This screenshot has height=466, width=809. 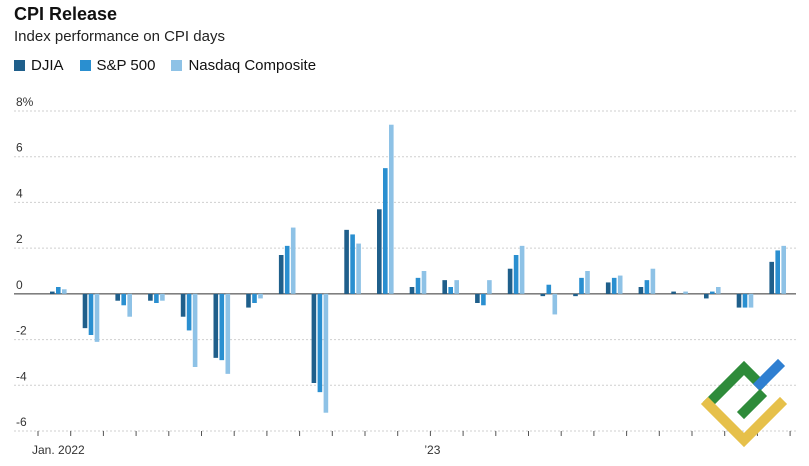 I want to click on x-tick-label: ’23, so click(x=432, y=450).